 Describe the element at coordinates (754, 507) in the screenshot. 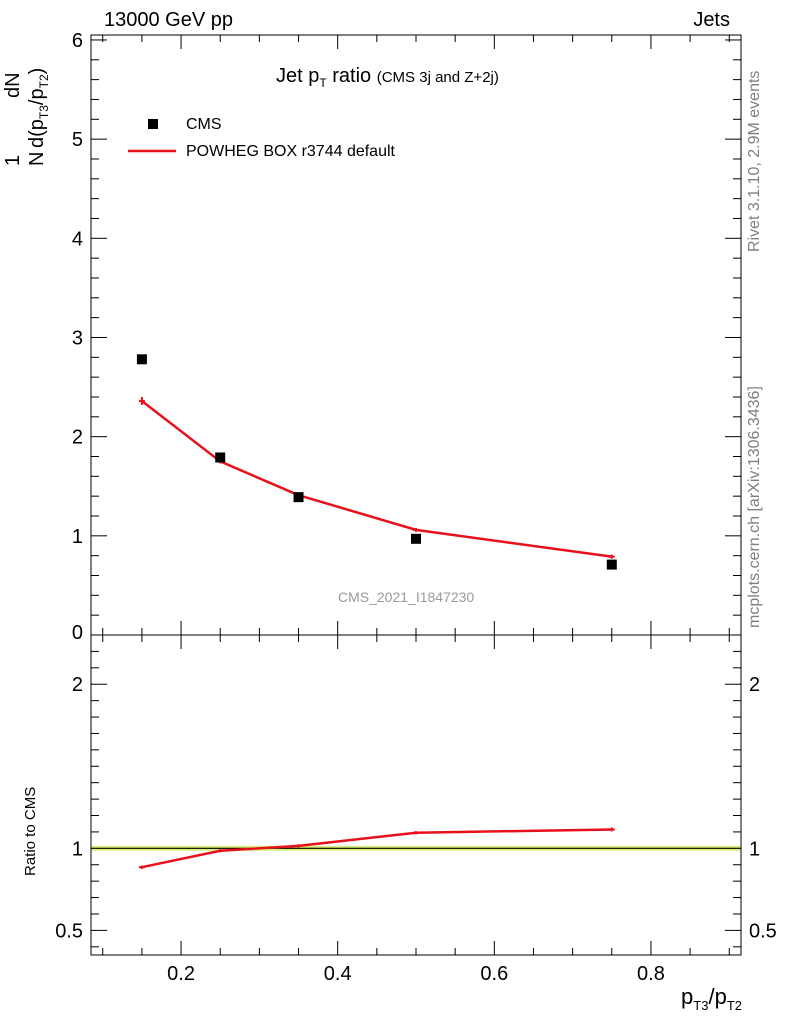

I see `source-info-label: mcplots.cern.ch [arXiv:1306.3436]` at that location.